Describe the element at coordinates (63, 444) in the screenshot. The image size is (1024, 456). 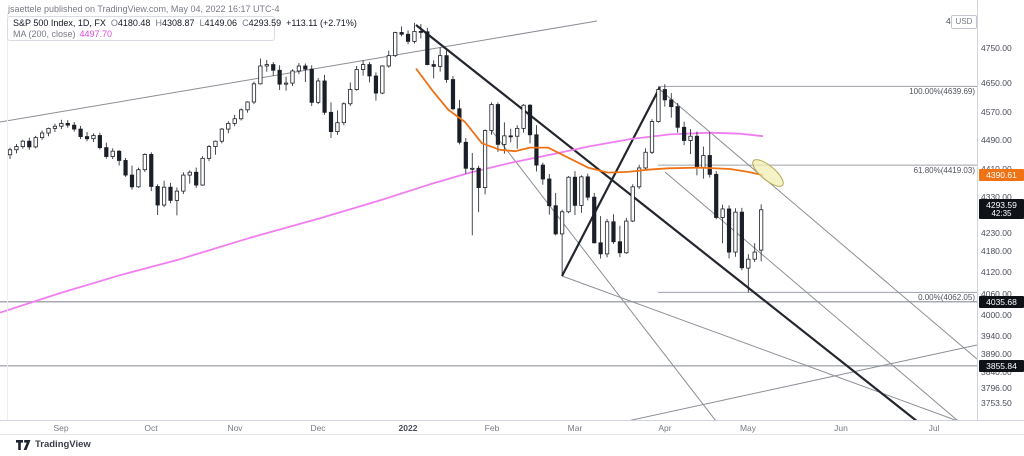
I see `tradingview-logo-text: TradingView` at that location.